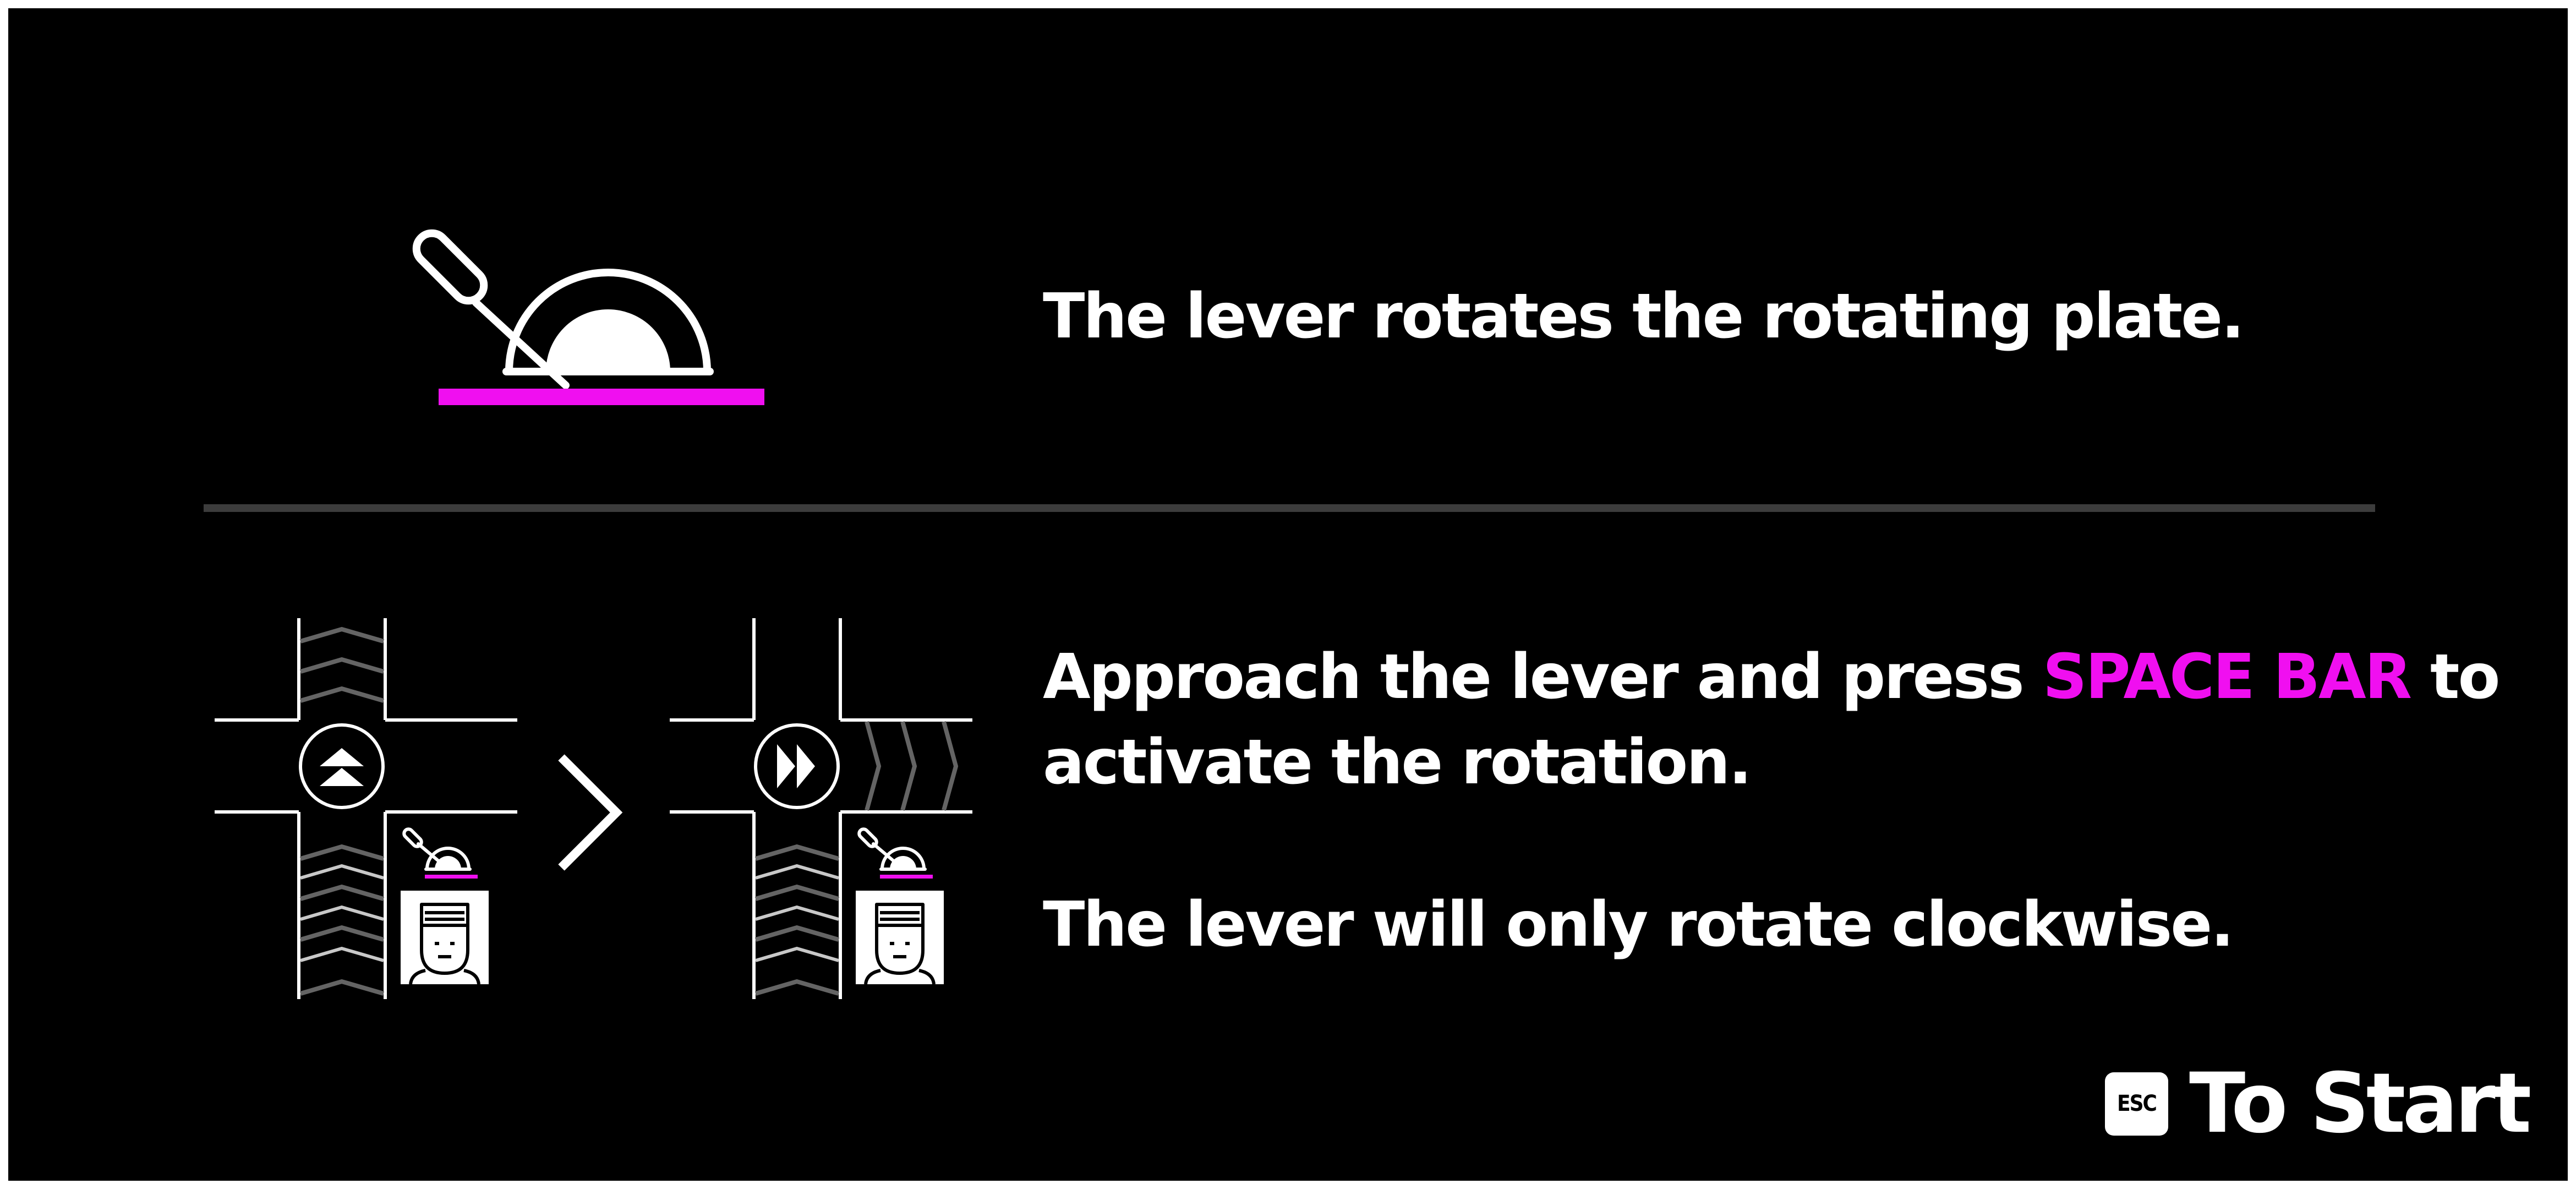 This screenshot has width=2576, height=1189. I want to click on next-chevron-icon, so click(590, 812).